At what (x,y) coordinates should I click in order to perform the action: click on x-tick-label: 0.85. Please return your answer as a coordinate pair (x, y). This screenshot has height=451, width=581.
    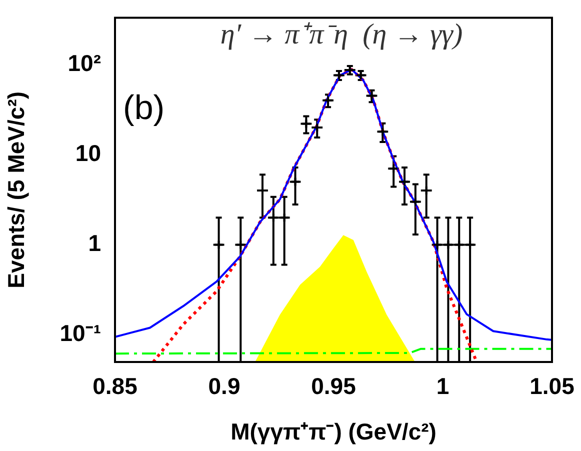
    Looking at the image, I should click on (115, 386).